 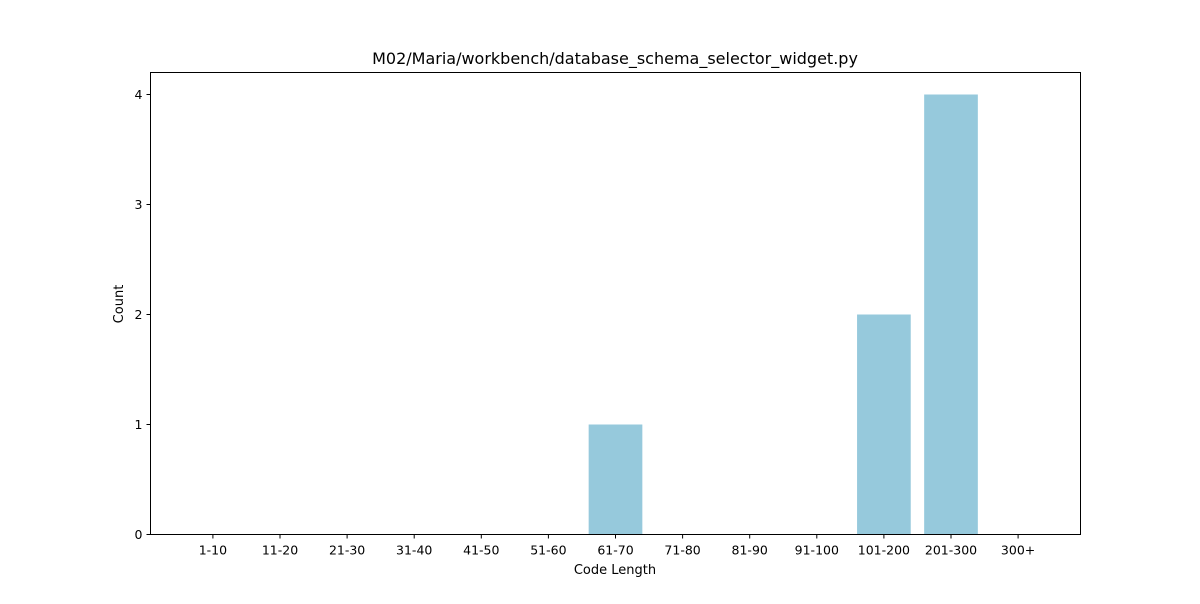 I want to click on x-tick-label: 21-30, so click(x=347, y=550).